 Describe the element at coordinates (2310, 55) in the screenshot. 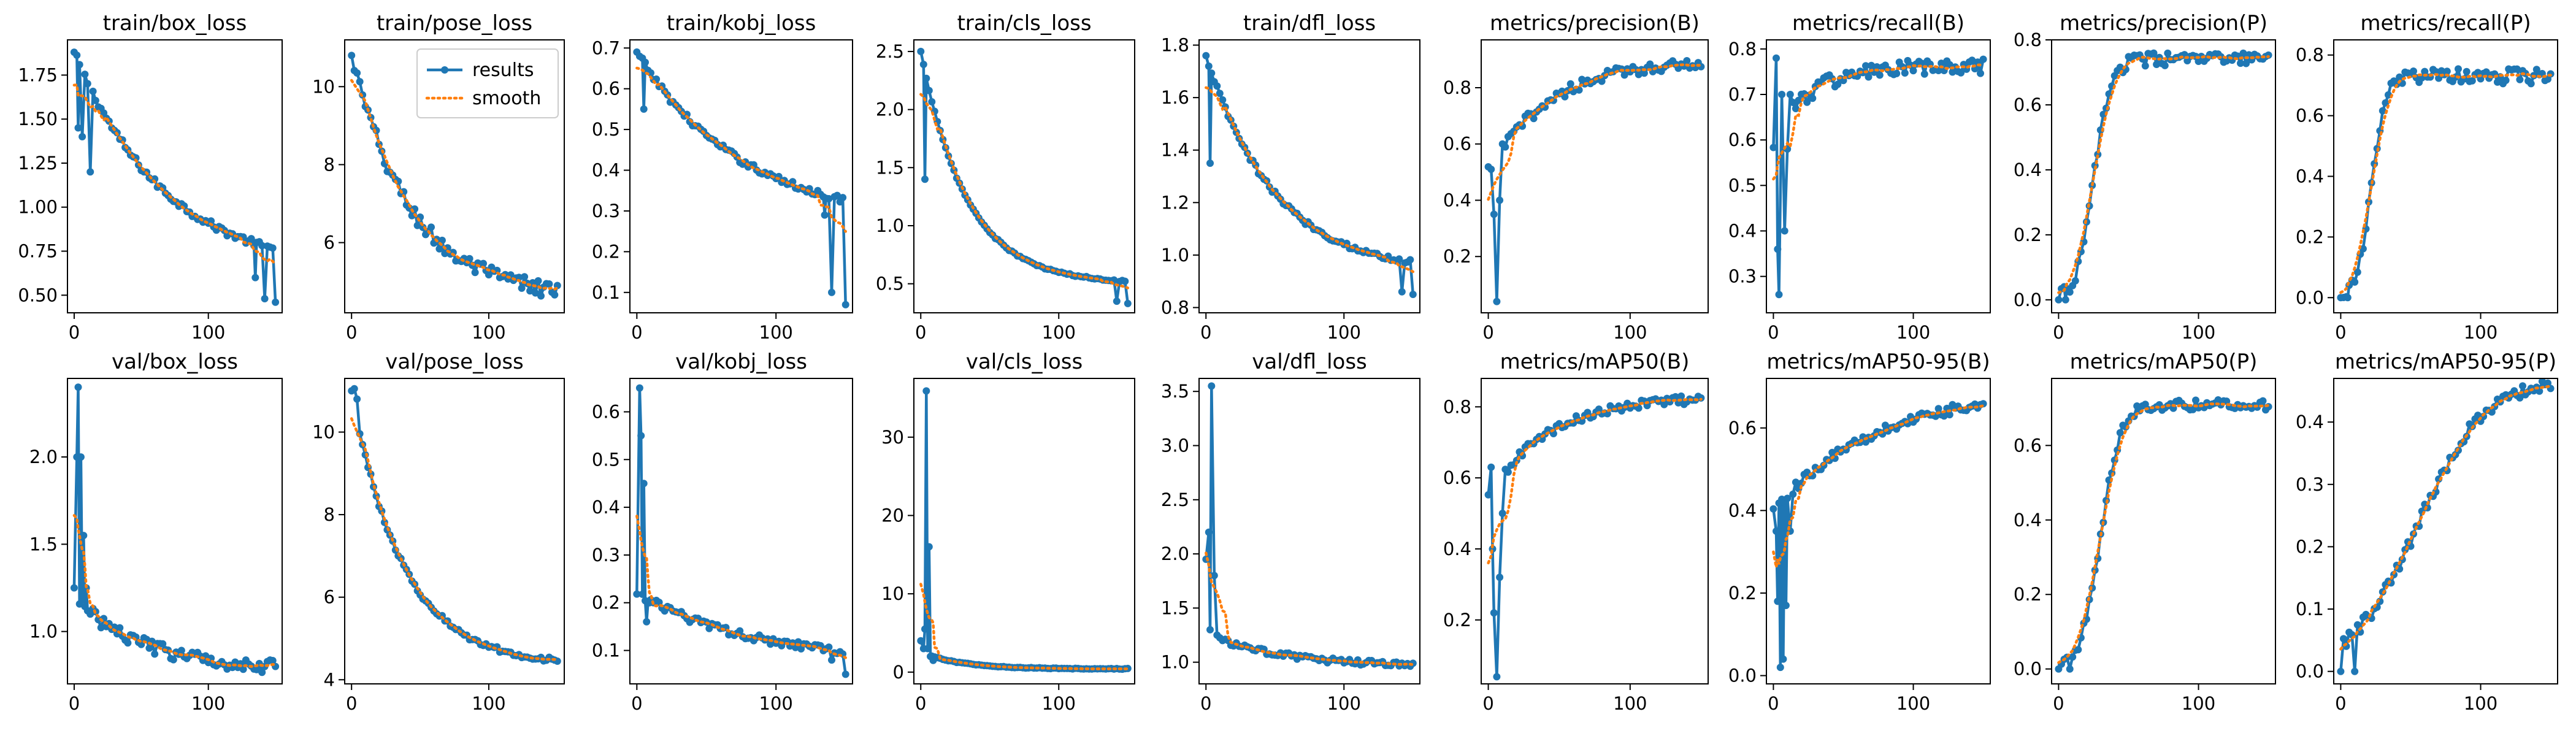

I see `y-tick-label: 0.8` at that location.